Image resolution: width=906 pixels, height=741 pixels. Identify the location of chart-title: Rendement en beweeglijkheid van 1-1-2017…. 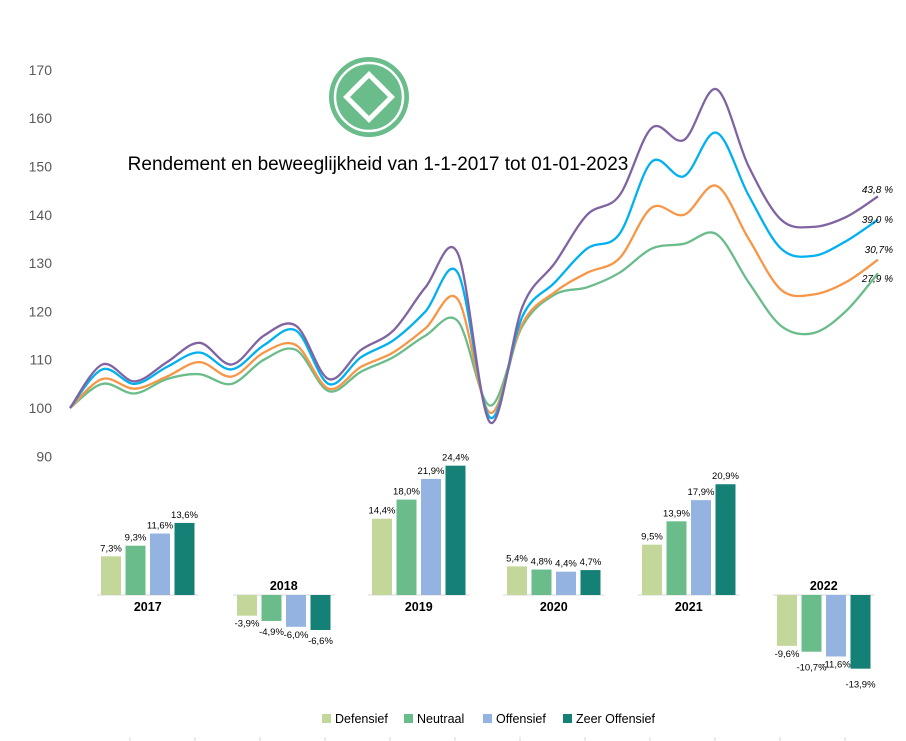
(378, 164).